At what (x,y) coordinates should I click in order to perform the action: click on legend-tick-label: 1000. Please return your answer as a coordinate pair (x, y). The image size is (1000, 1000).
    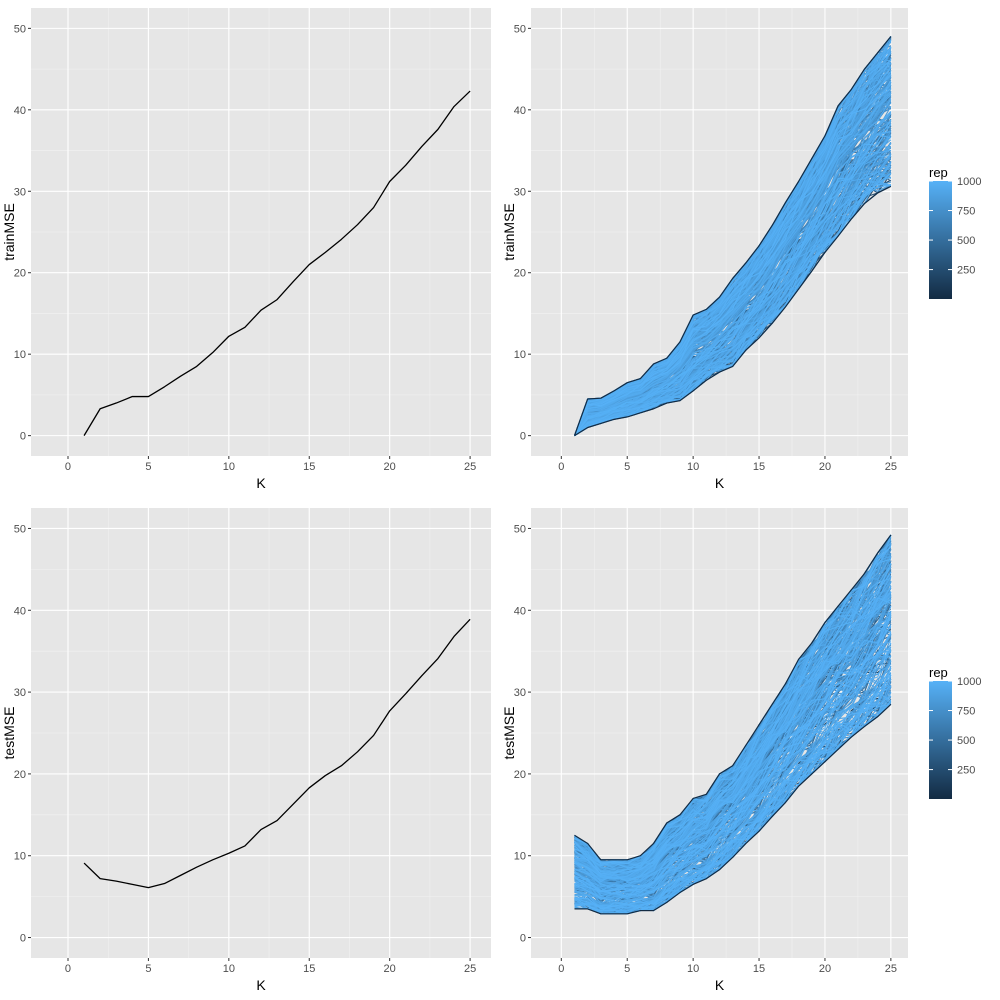
    Looking at the image, I should click on (969, 682).